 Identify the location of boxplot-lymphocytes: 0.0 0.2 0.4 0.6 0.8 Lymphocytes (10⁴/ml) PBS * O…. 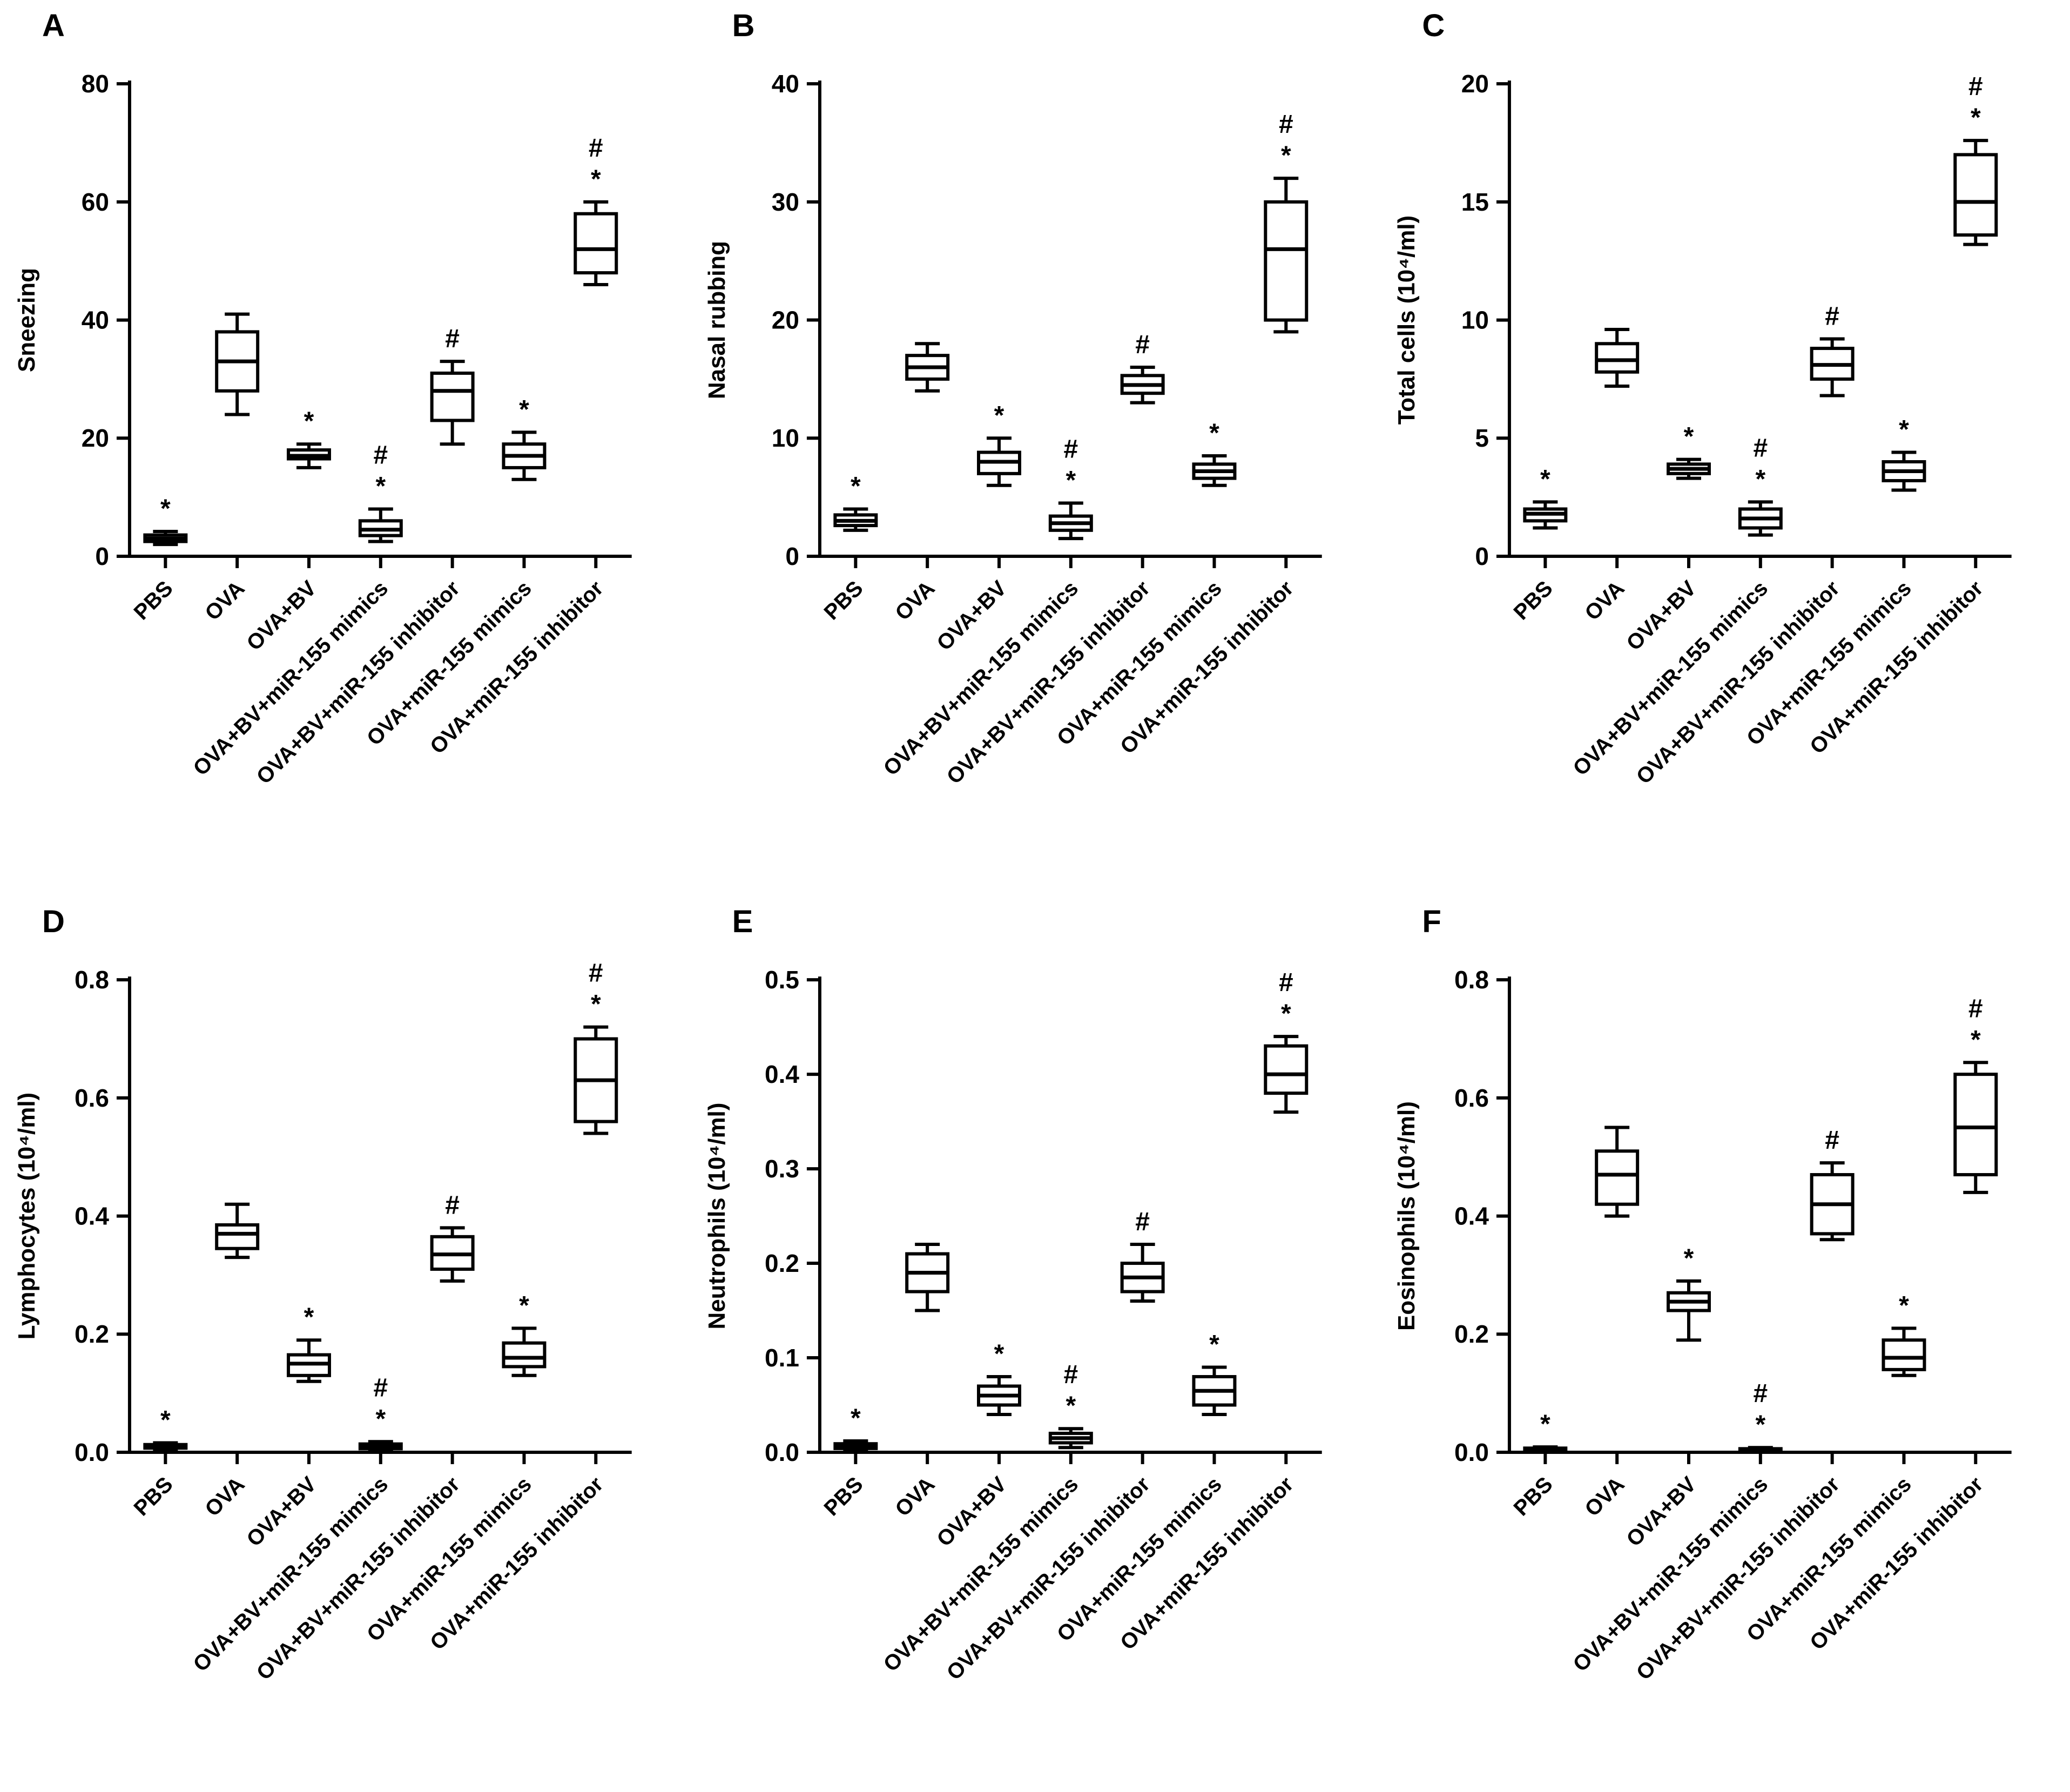
(323, 1322).